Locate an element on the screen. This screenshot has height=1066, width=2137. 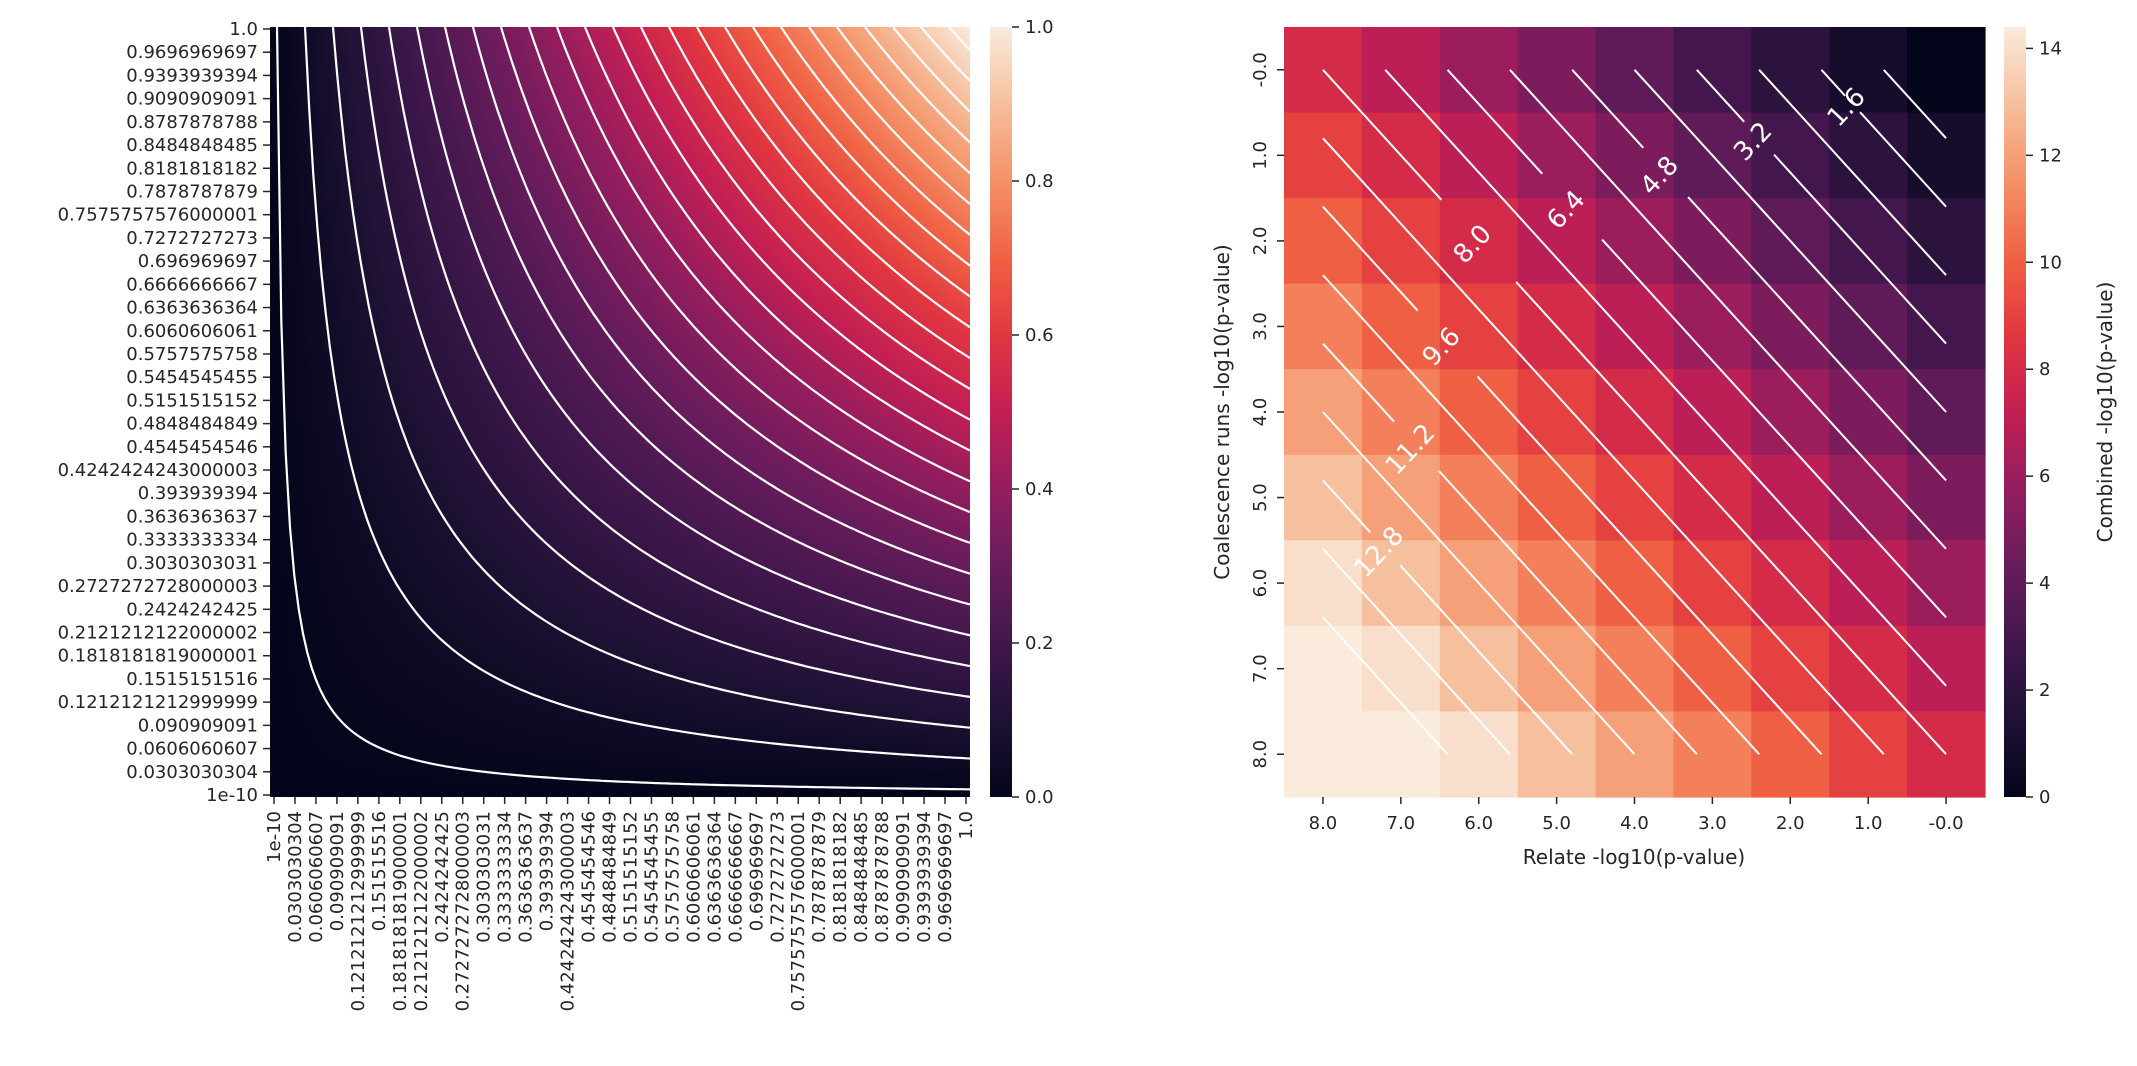
right-y-tick-label: 6.0 is located at coordinates (1260, 583).